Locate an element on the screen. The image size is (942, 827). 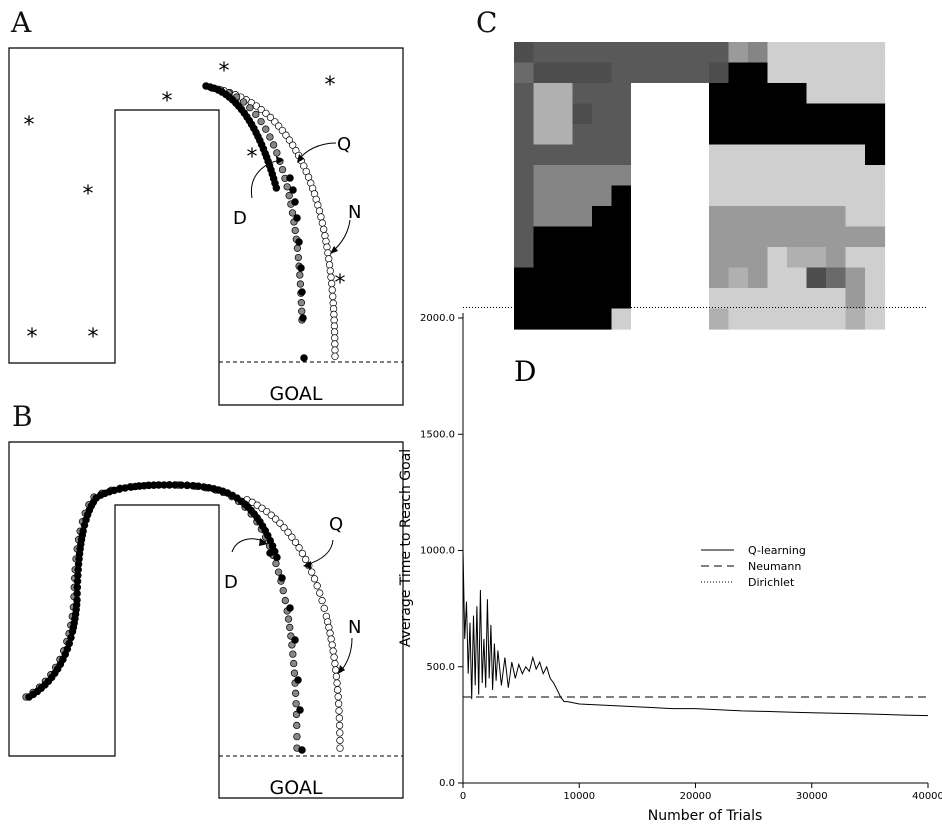
x-tick-label: 0 is located at coordinates (463, 796).